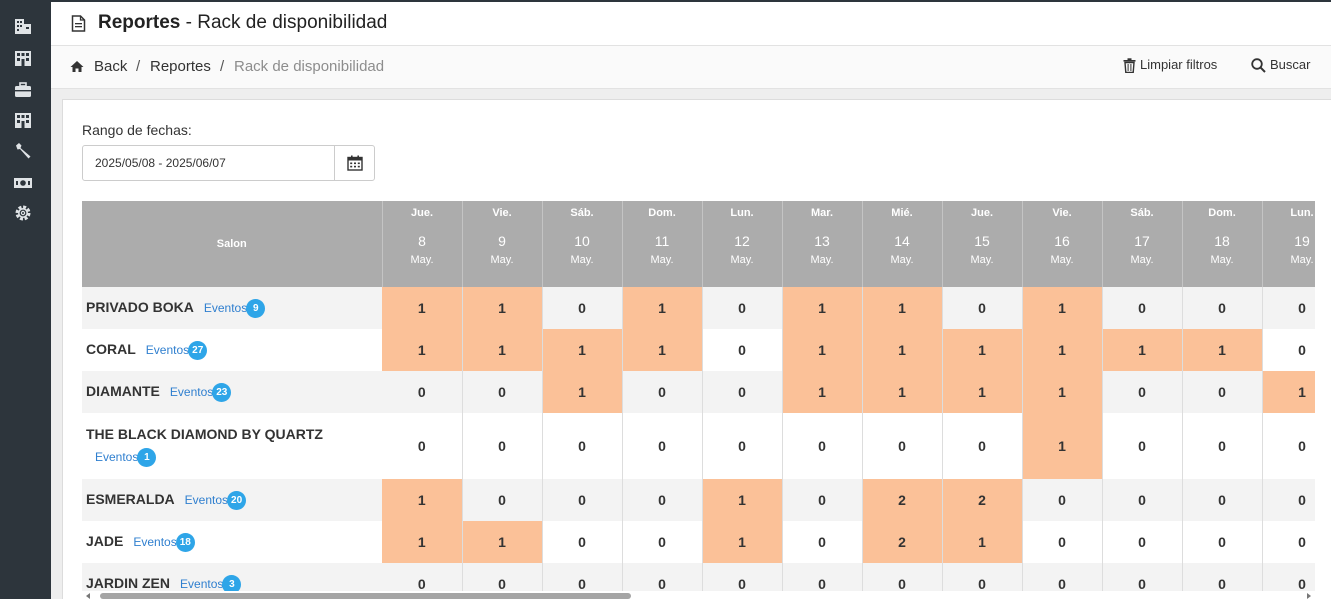  I want to click on date-range-input, so click(208, 163).